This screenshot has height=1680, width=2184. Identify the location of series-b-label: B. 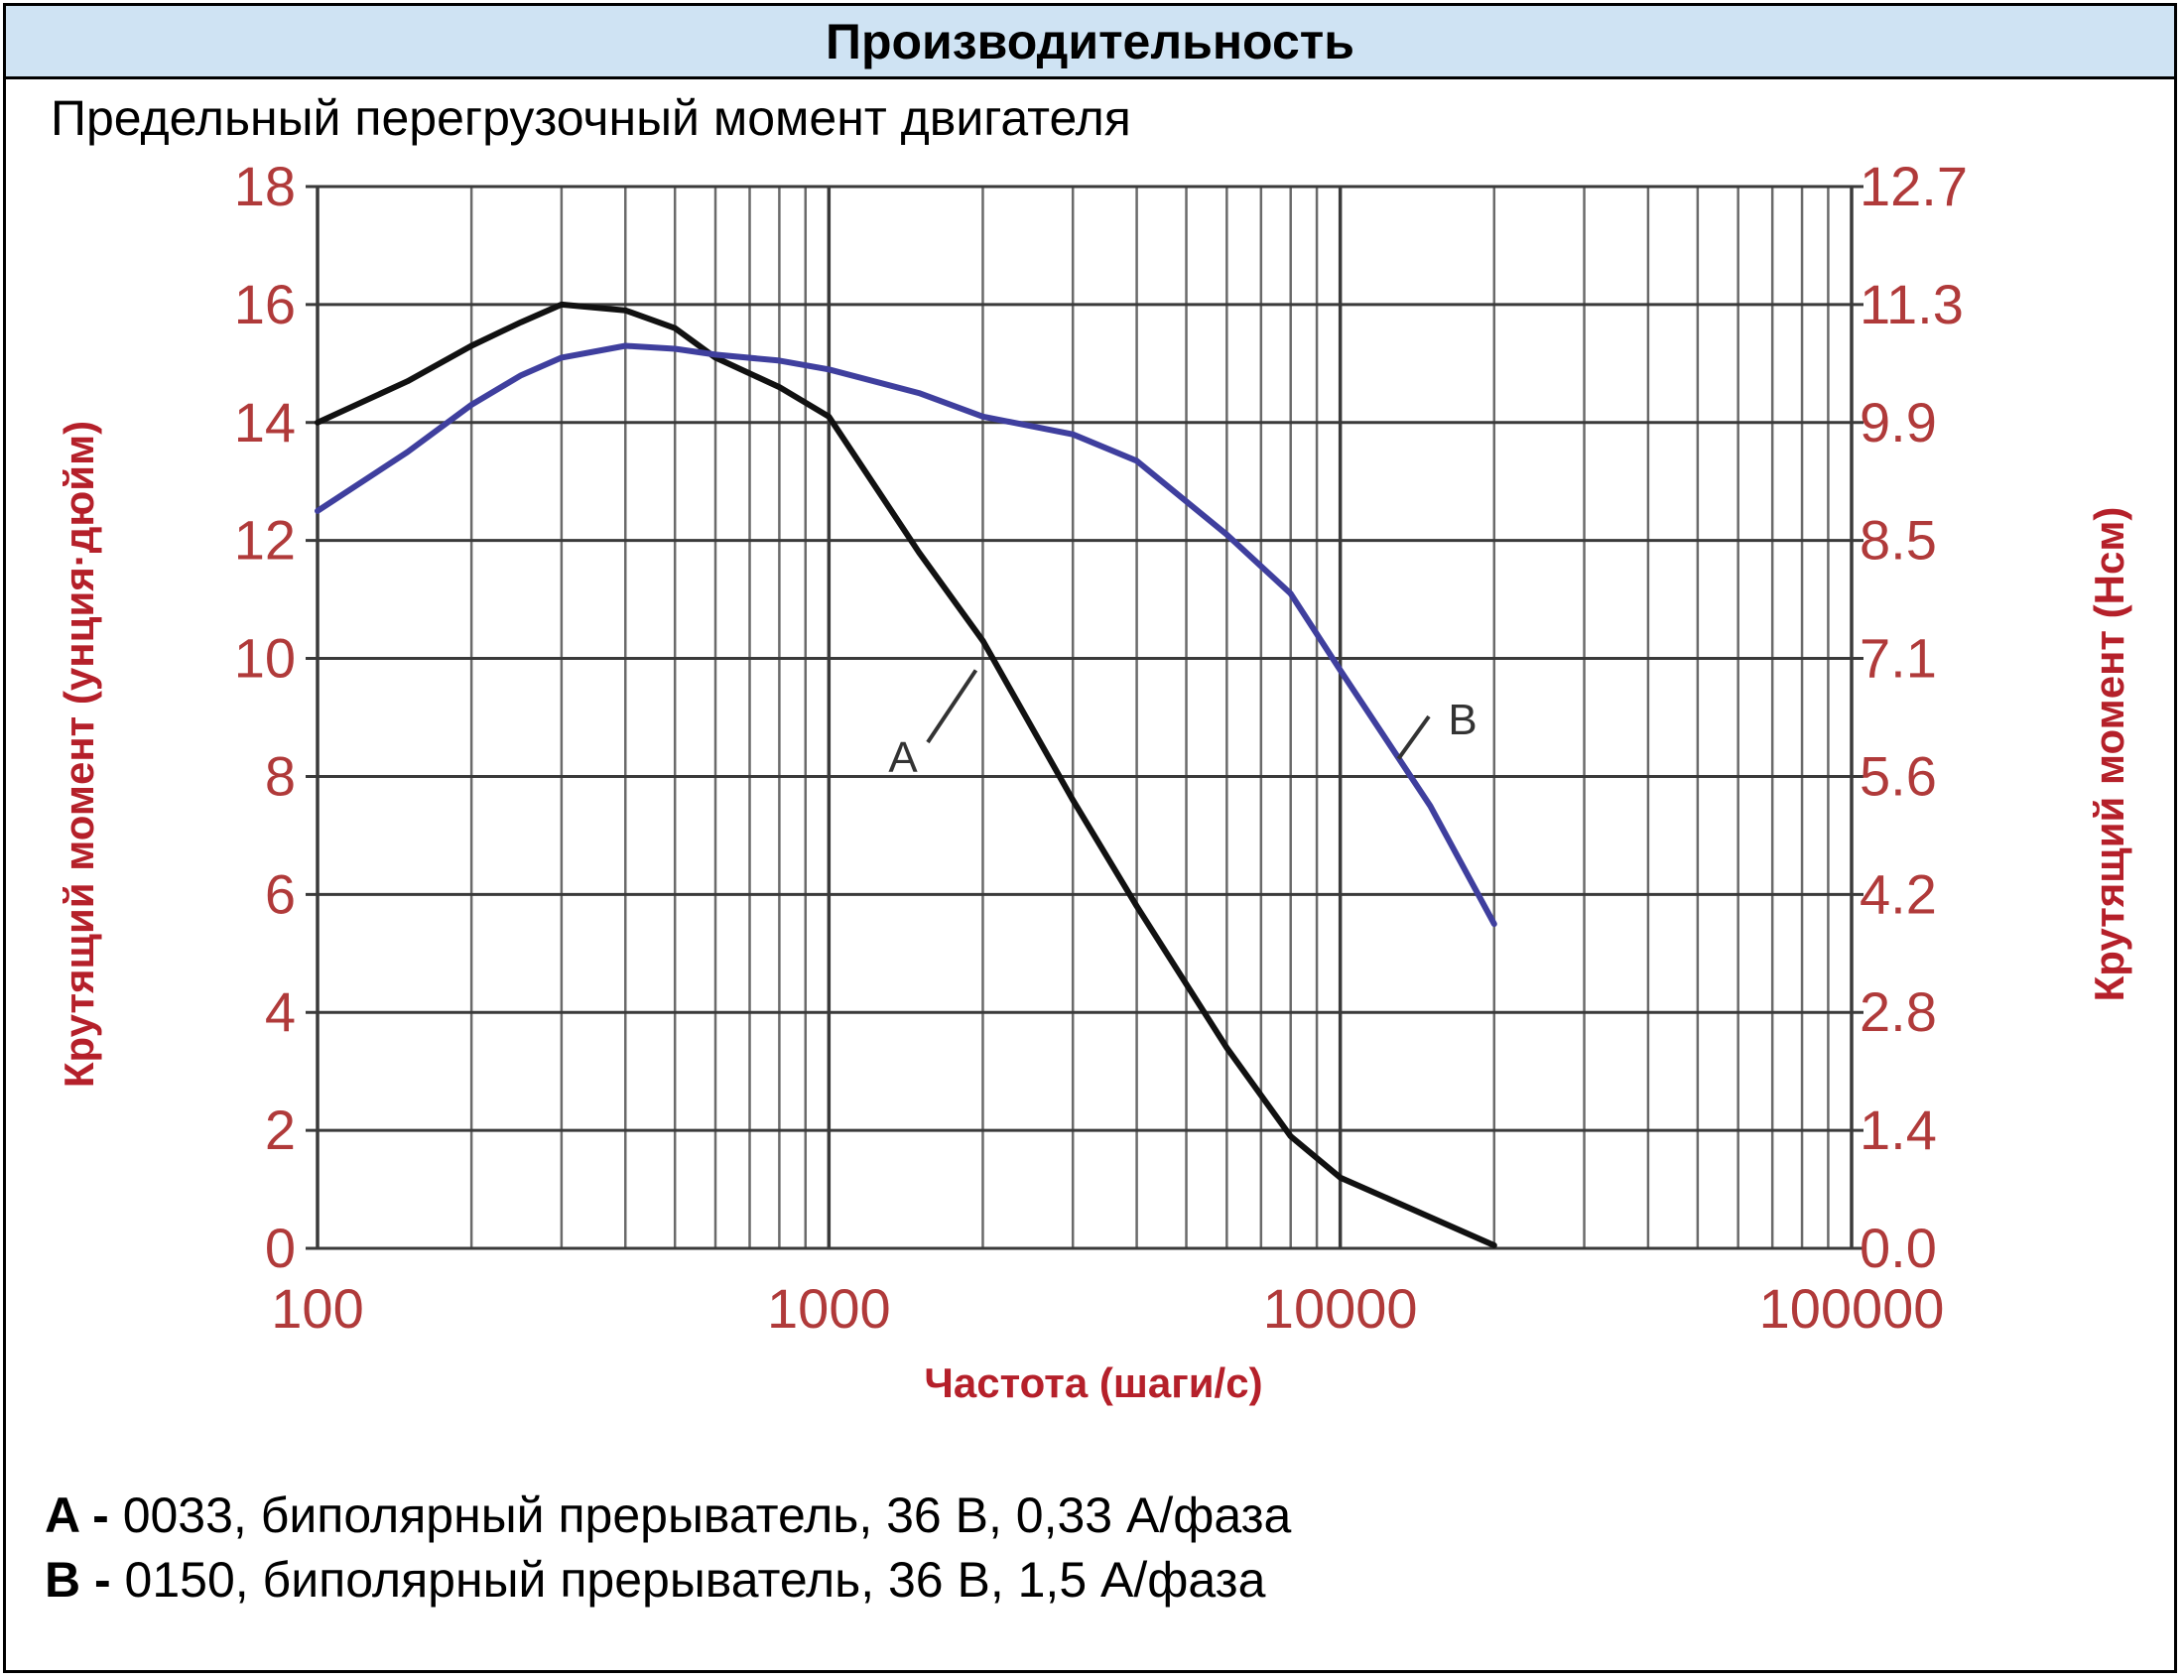
(1462, 720).